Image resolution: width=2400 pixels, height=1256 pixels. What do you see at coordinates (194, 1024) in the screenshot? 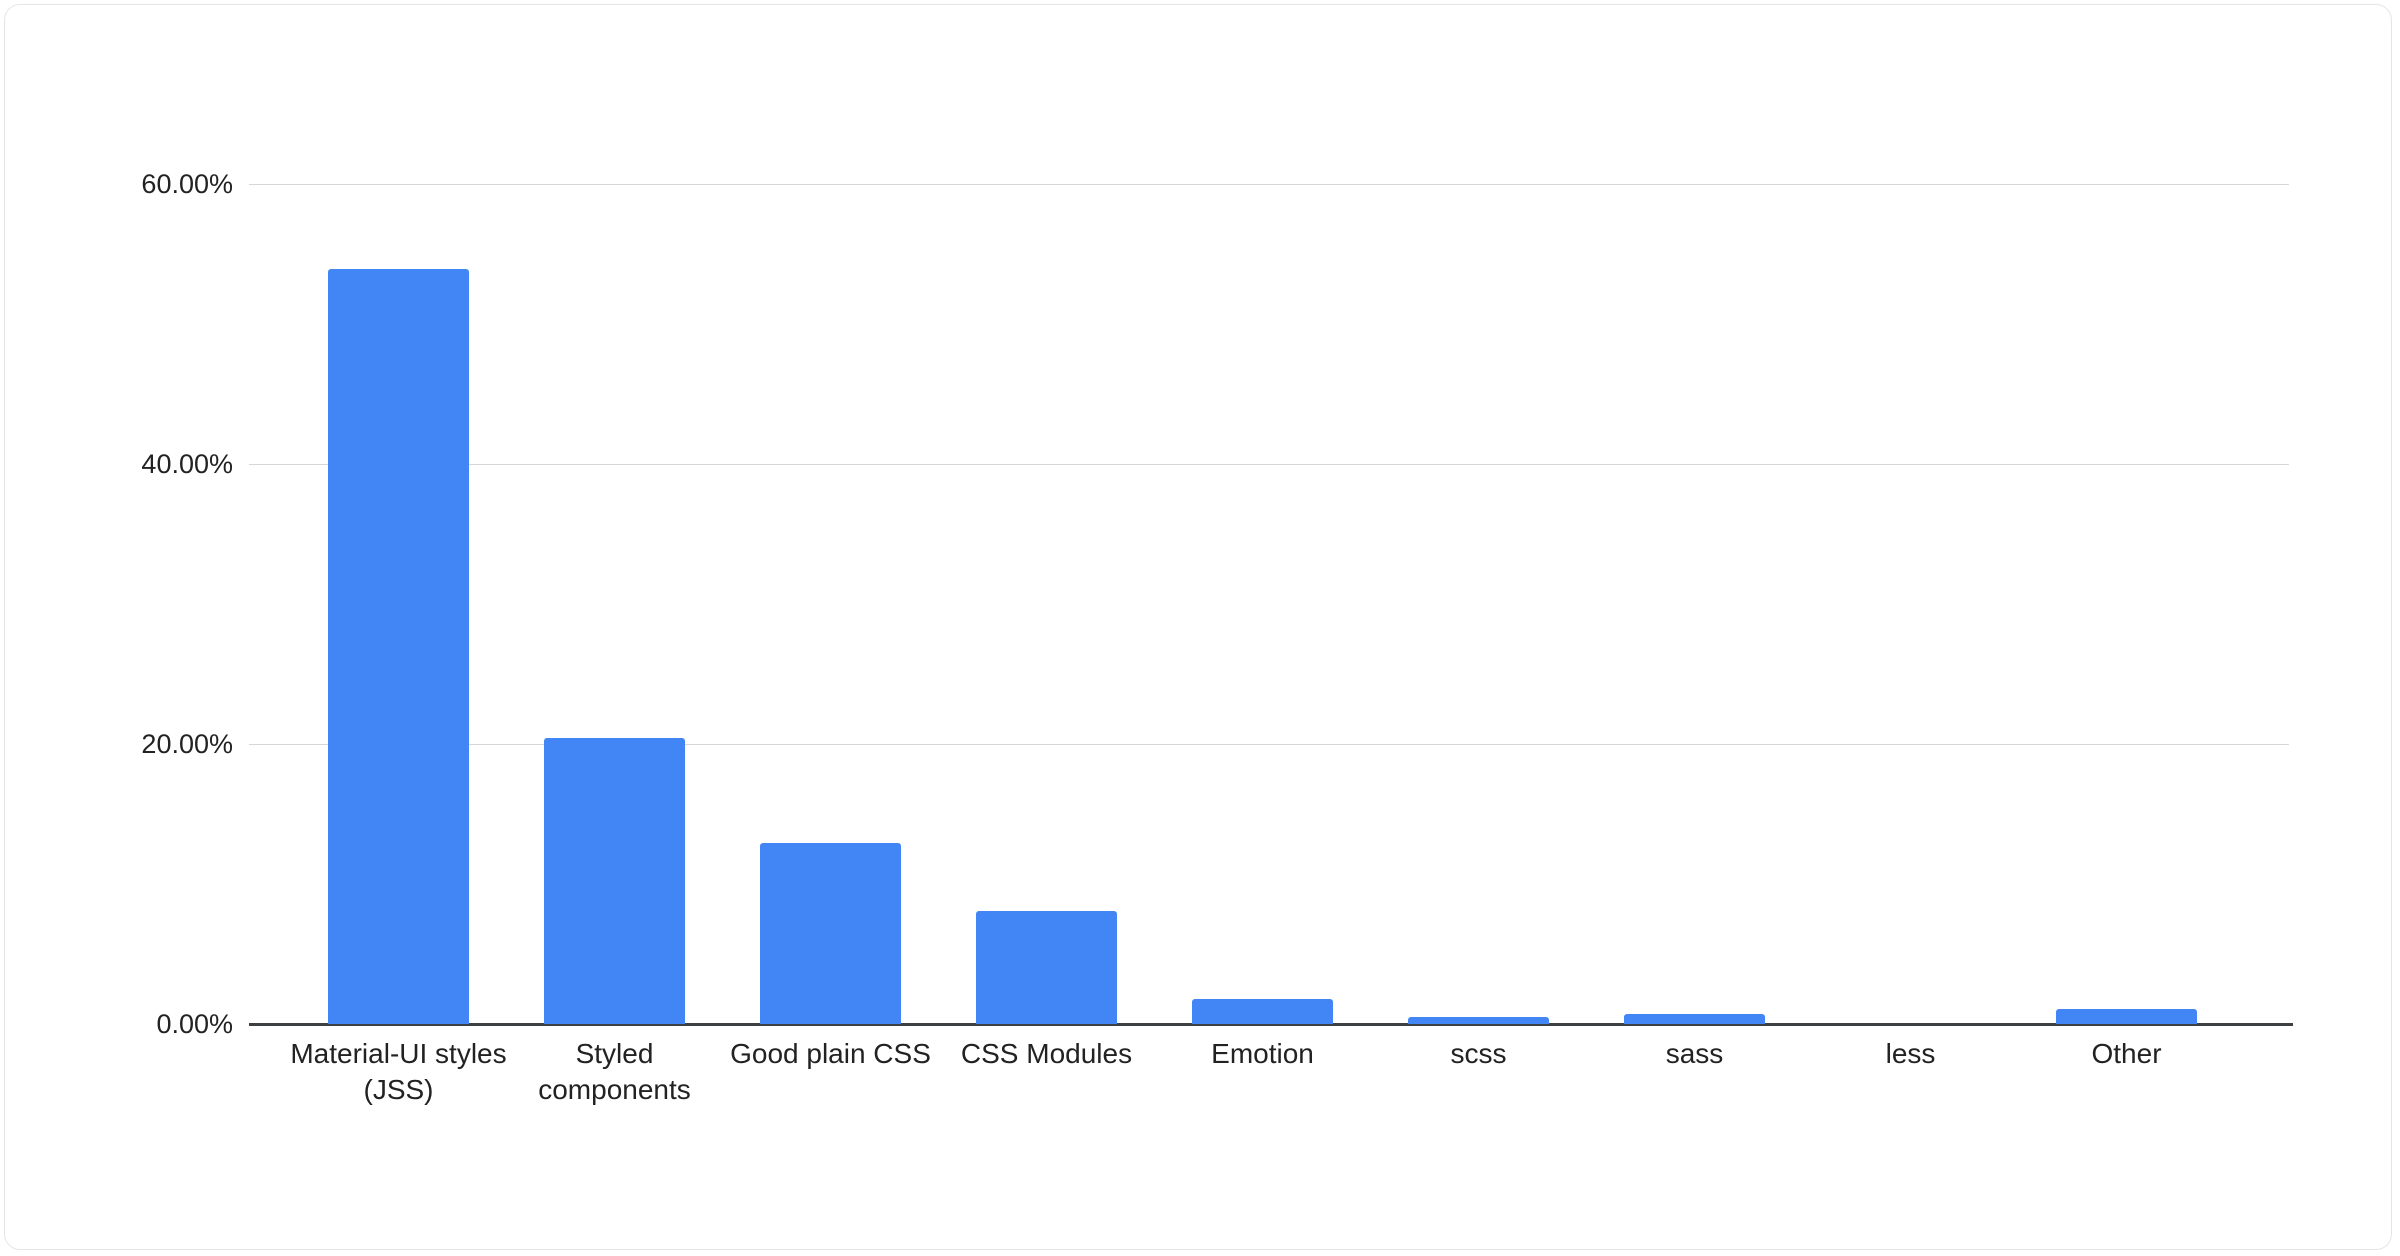
I see `y-tick-text: 0.00%` at bounding box center [194, 1024].